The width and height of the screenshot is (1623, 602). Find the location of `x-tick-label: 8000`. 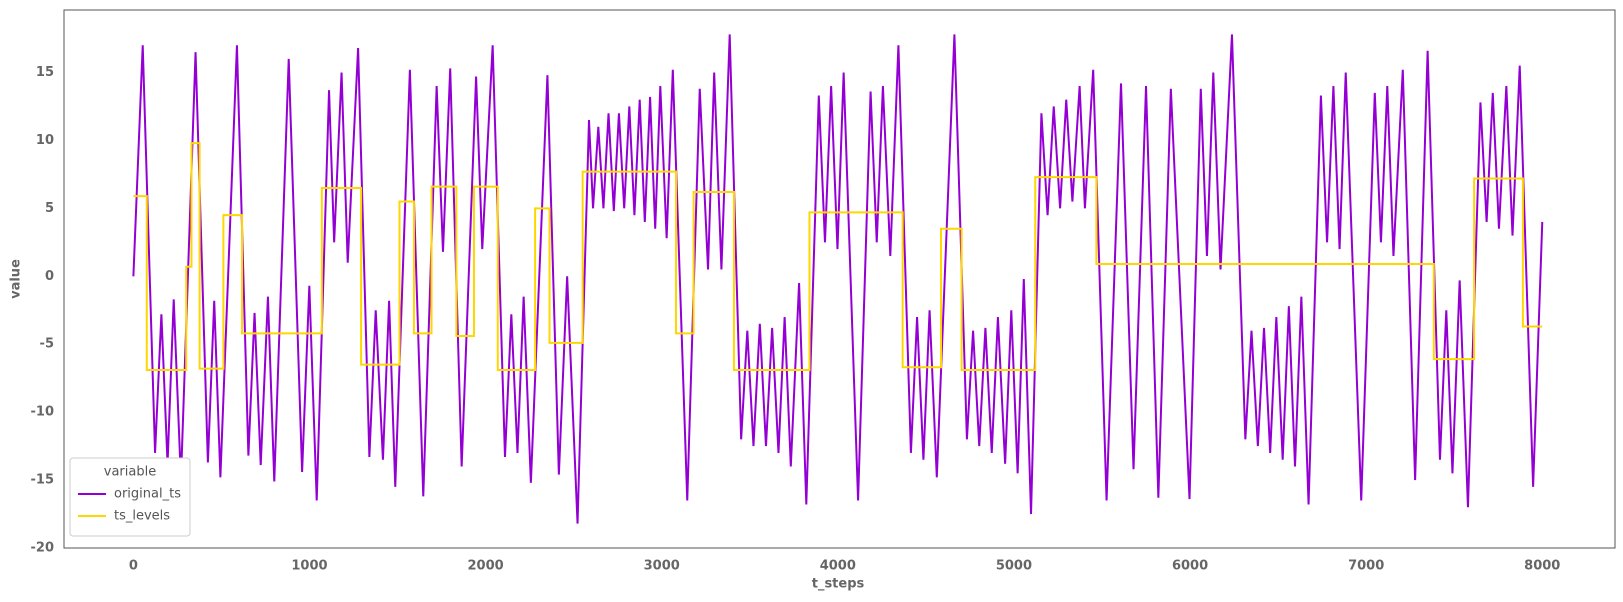

x-tick-label: 8000 is located at coordinates (1542, 566).